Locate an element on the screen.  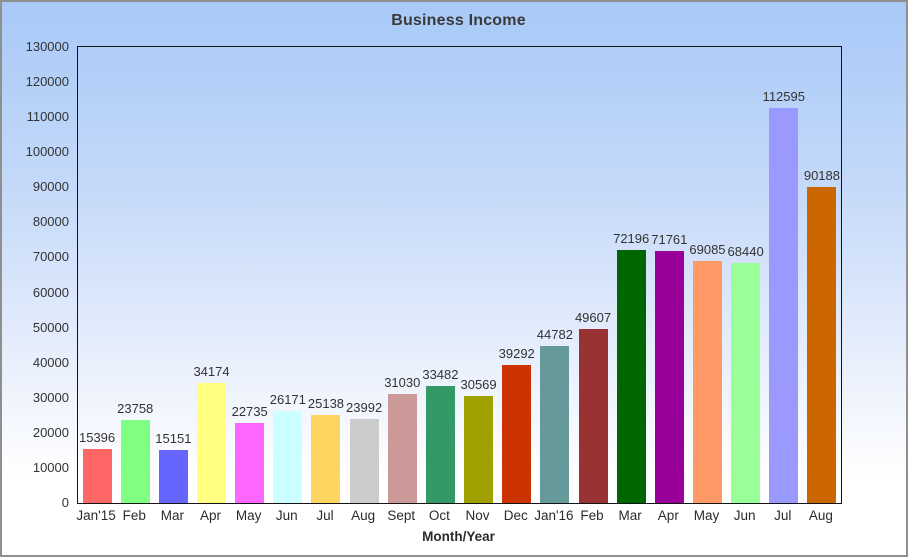
bar-value-label: 25138 is located at coordinates (326, 403).